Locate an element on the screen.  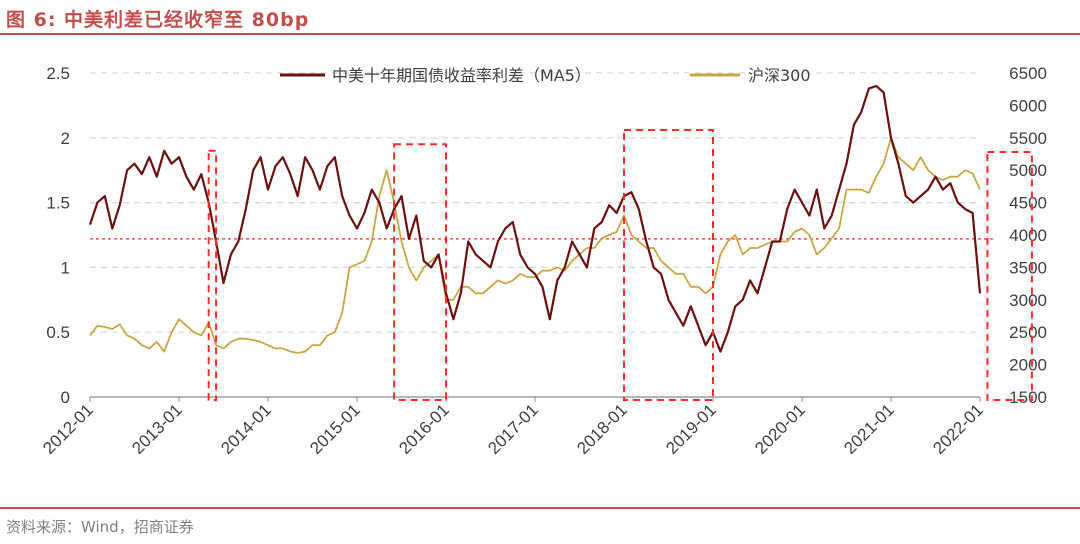
title-rule is located at coordinates (540, 34).